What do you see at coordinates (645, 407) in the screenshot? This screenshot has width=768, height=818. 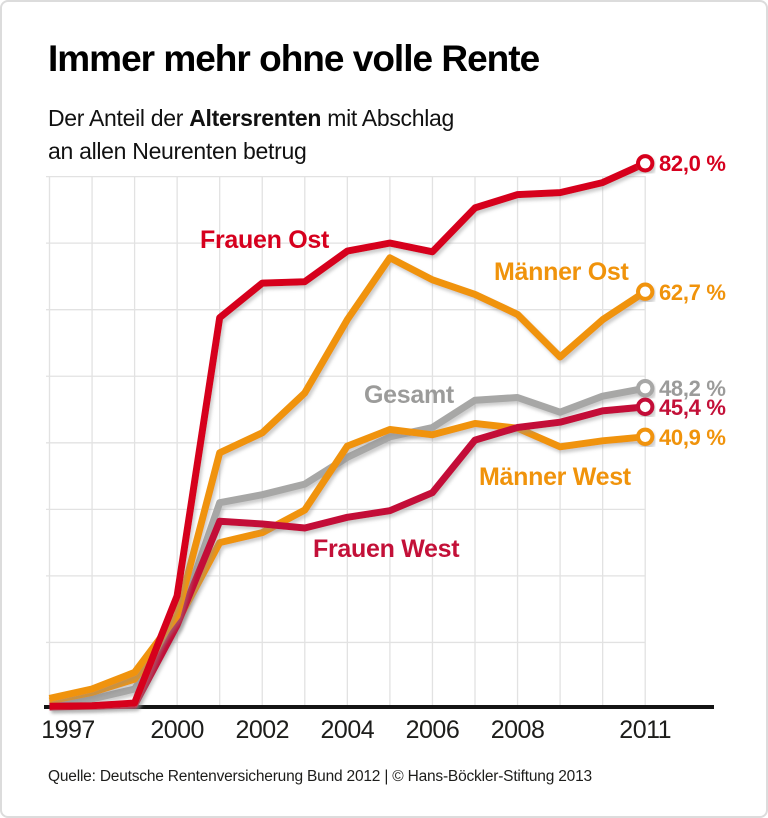 I see `end-marker-frauen-west` at bounding box center [645, 407].